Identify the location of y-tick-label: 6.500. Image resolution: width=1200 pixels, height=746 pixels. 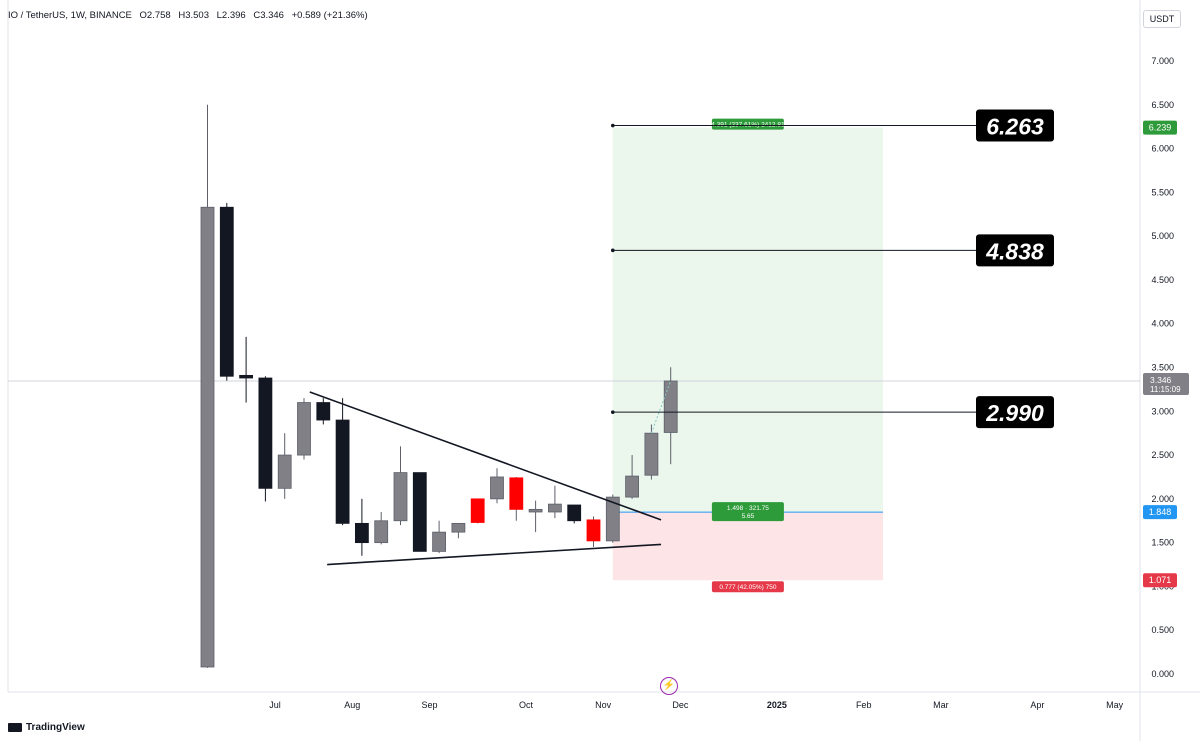
(1162, 105).